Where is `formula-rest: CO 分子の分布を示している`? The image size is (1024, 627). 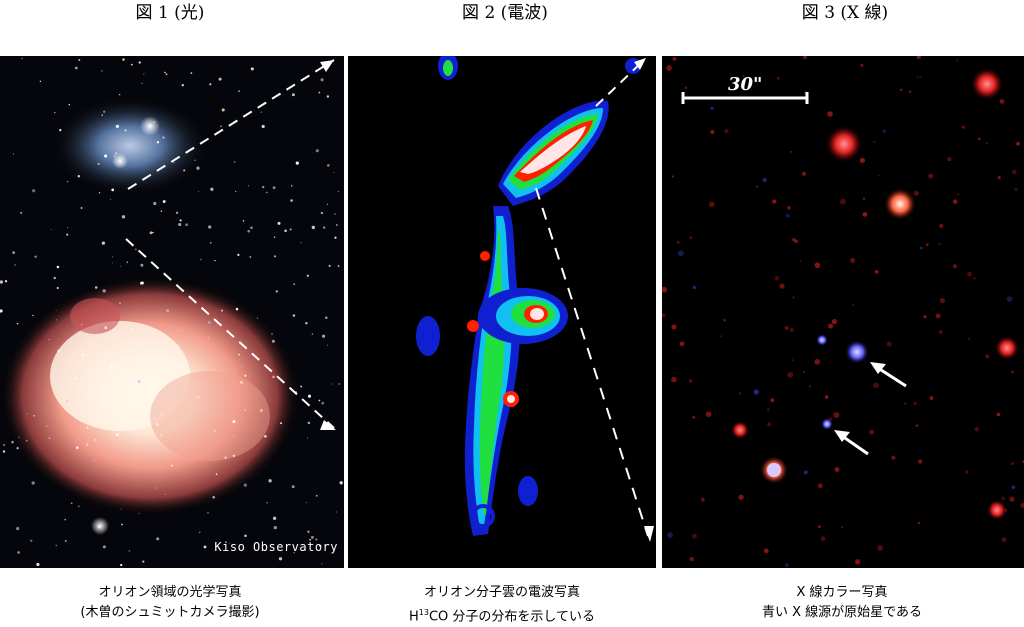 formula-rest: CO 分子の分布を示している is located at coordinates (512, 617).